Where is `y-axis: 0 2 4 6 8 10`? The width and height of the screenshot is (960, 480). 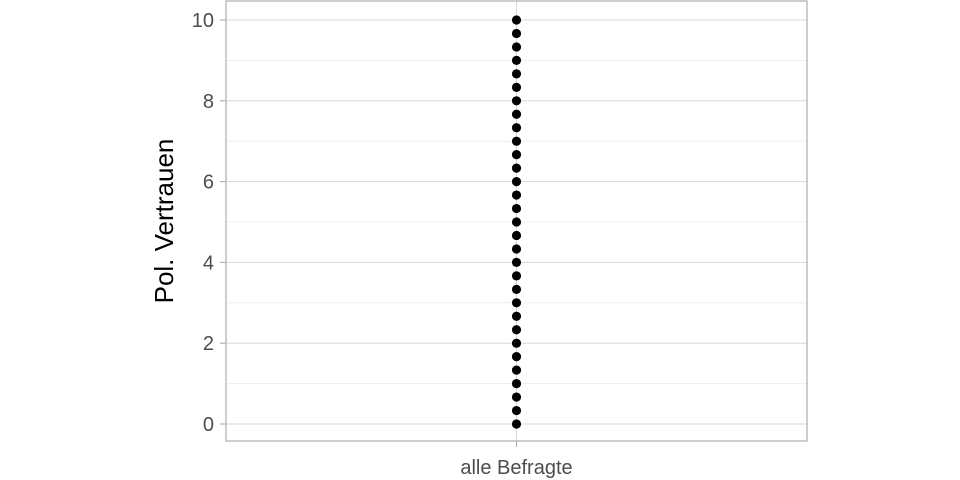 y-axis: 0 2 4 6 8 10 is located at coordinates (209, 223).